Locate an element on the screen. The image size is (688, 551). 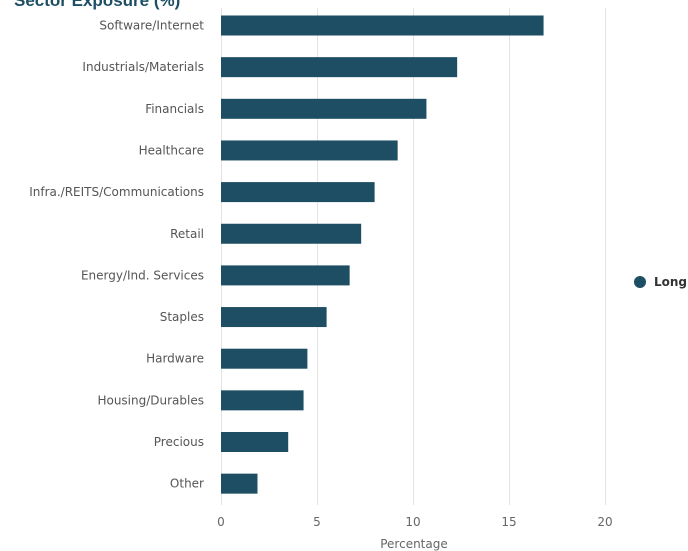
legend: Long is located at coordinates (660, 282).